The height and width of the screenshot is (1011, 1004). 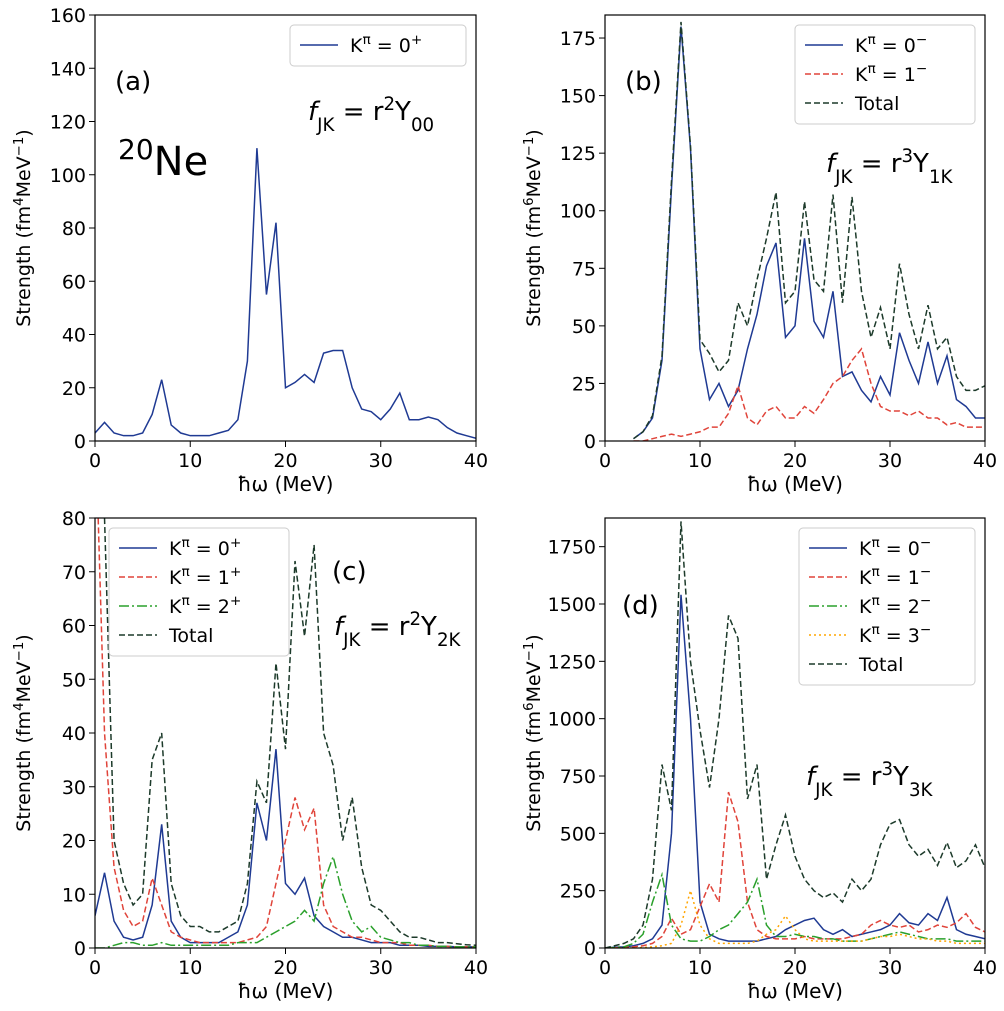 I want to click on annotation: fJK = r2Y2K, so click(x=398, y=630).